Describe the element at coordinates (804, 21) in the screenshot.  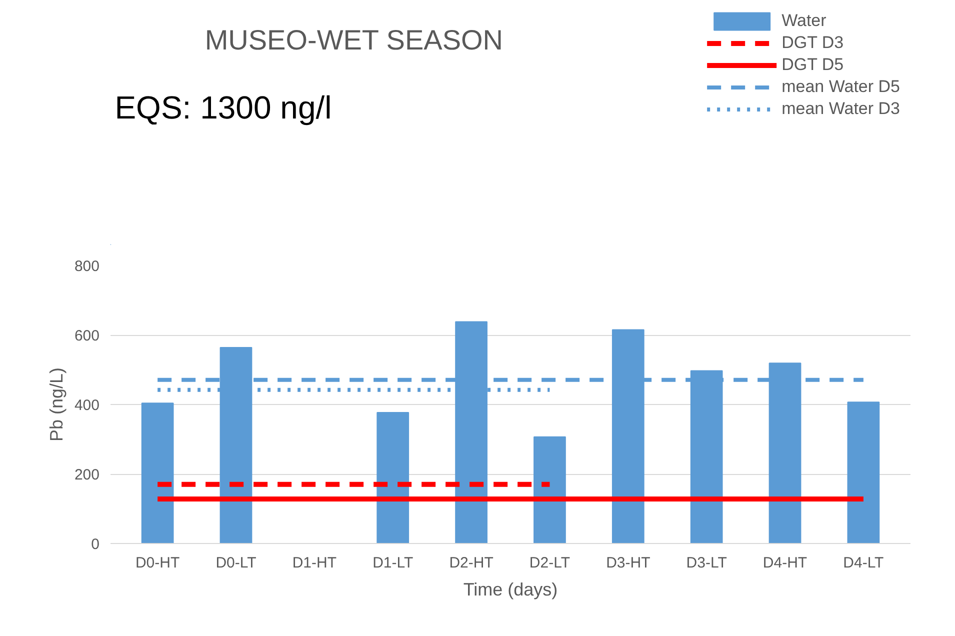
I see `legend-label: Water` at that location.